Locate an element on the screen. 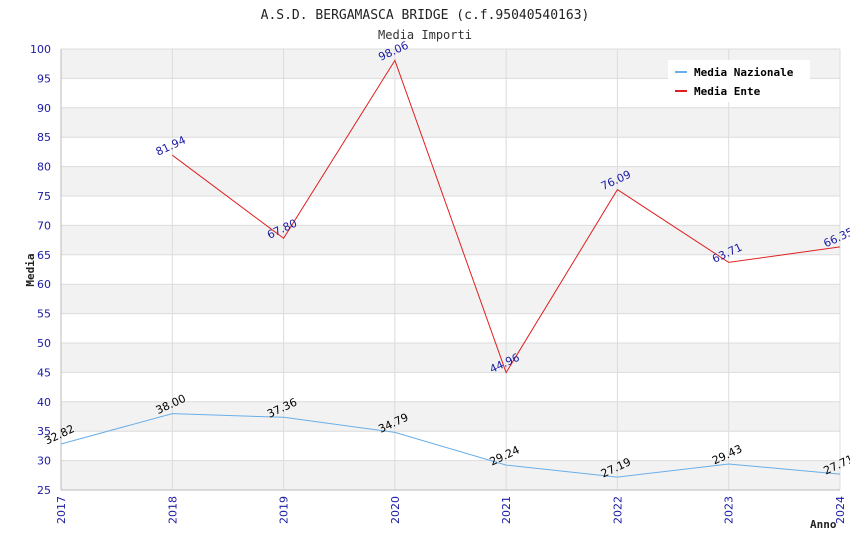  x-tick-label: 2019 is located at coordinates (284, 510).